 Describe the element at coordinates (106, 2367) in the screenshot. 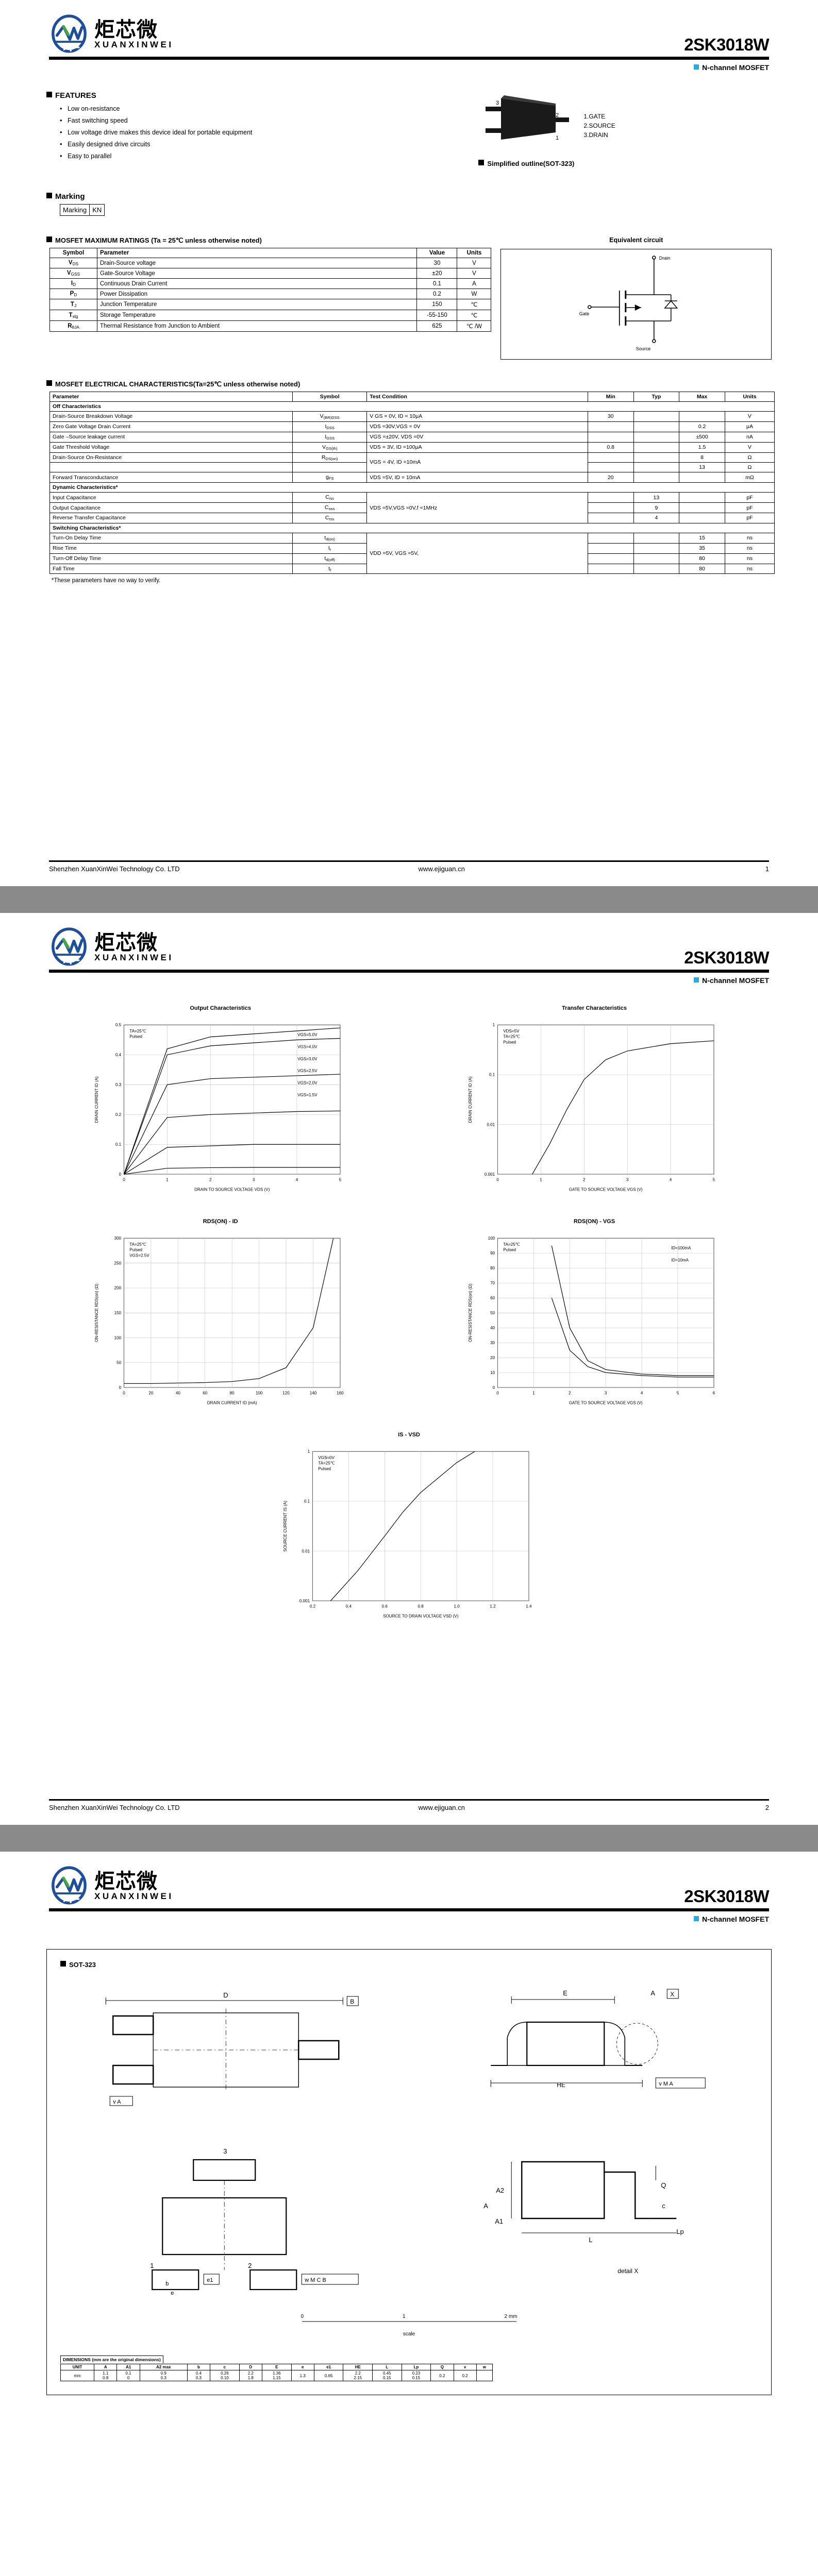

I see `dim-col-header: A` at that location.